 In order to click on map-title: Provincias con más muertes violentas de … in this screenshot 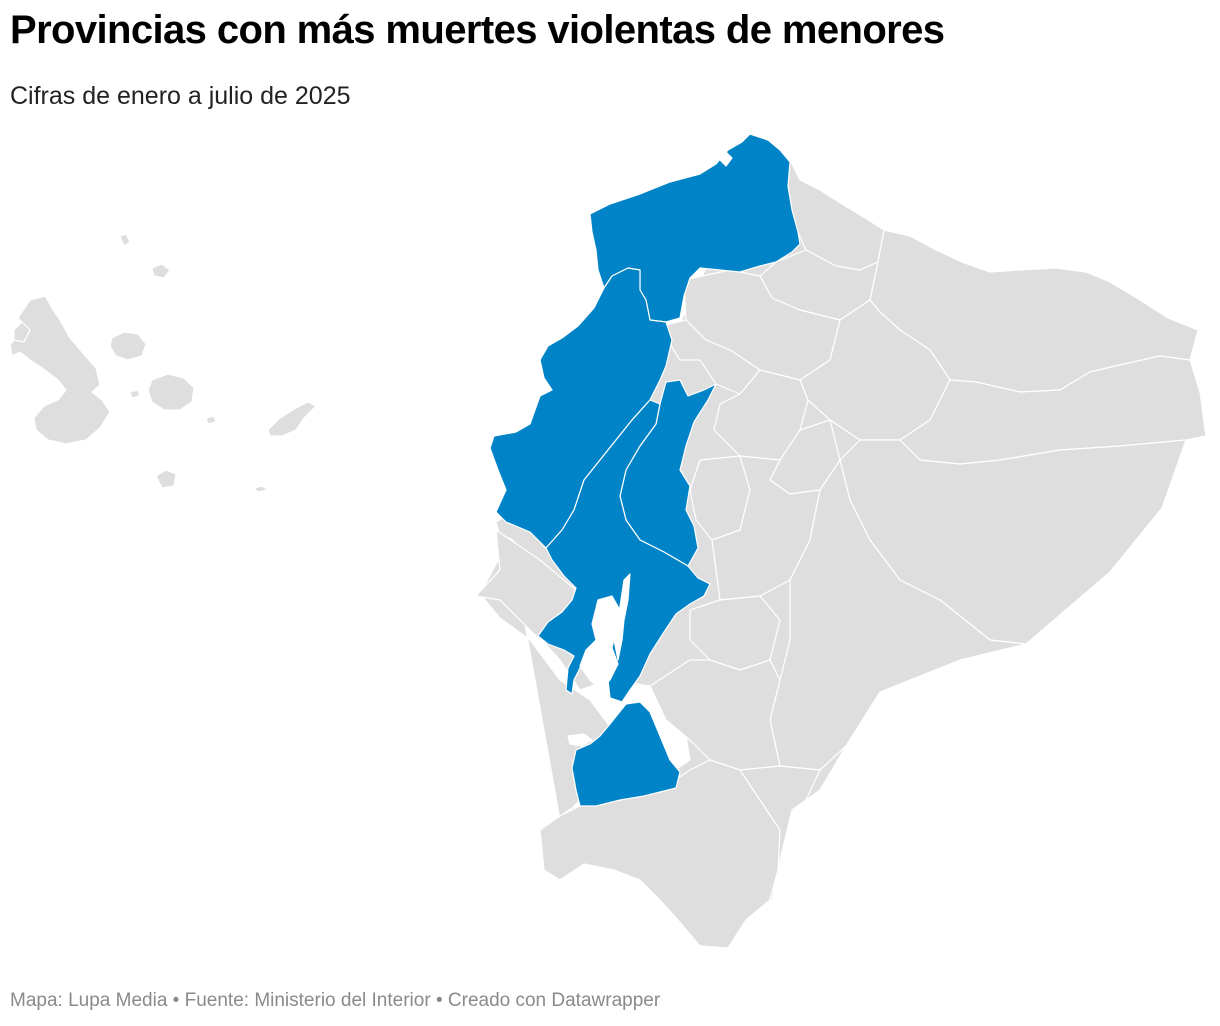, I will do `click(477, 30)`.